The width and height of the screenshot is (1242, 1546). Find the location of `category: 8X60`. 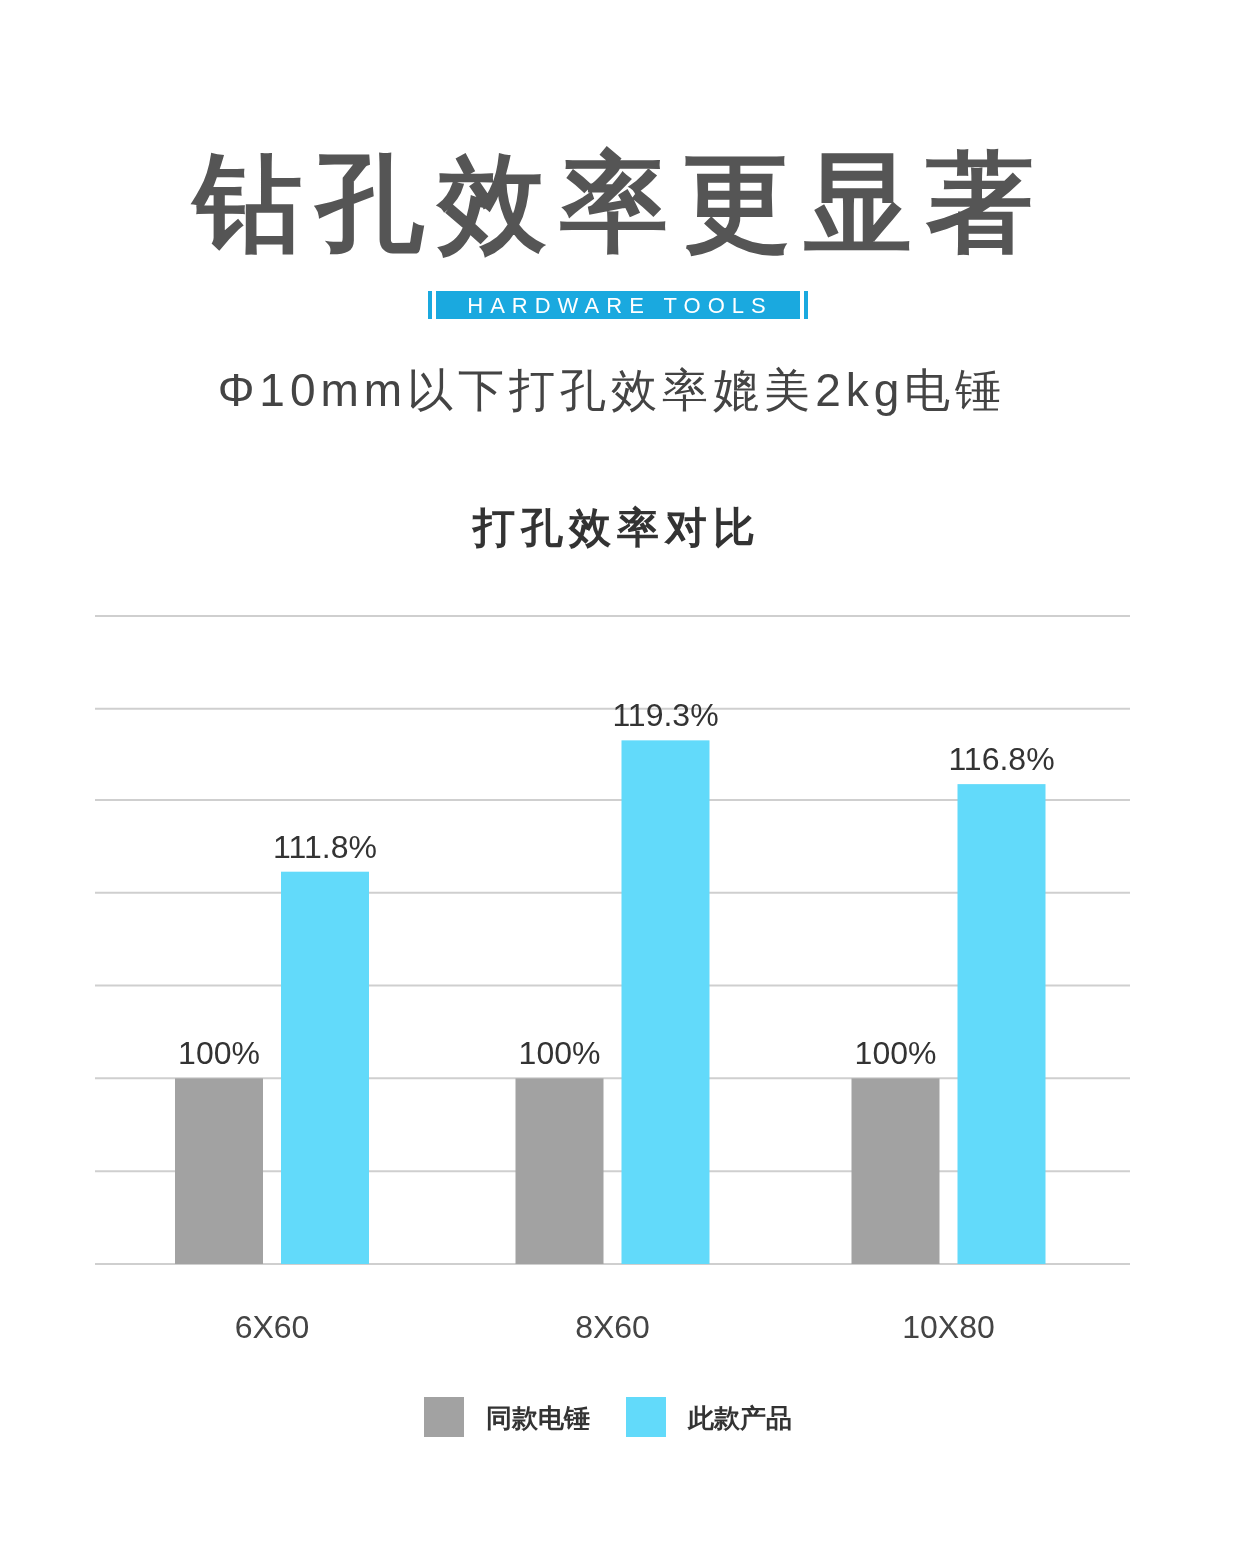

category: 8X60 is located at coordinates (612, 1327).